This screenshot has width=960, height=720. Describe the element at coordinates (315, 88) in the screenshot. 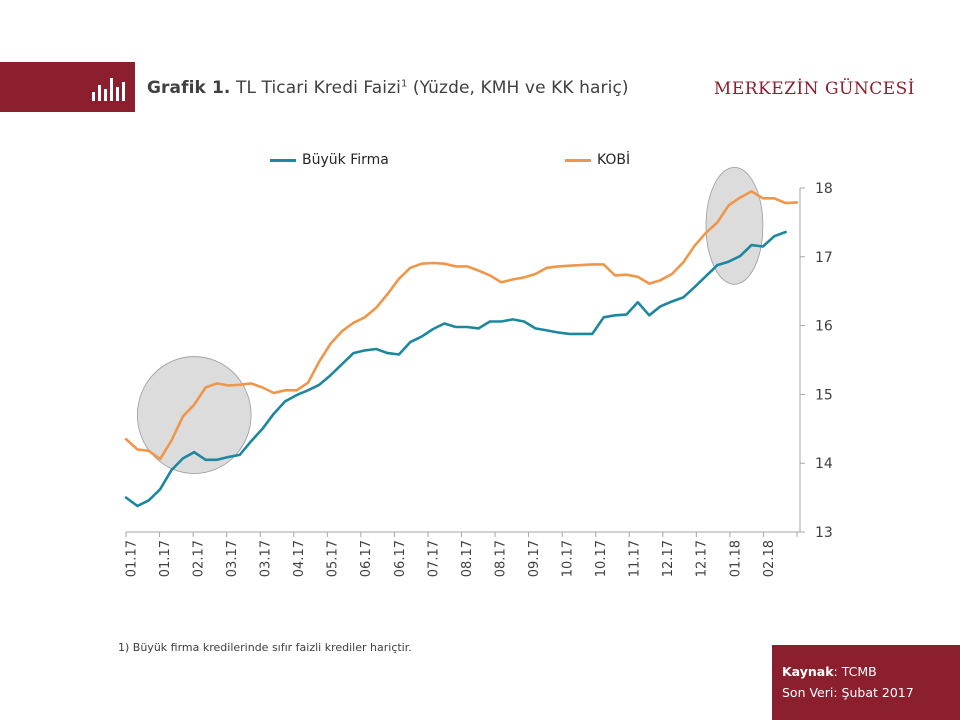

I see `chart-title-main: TL Ticari Kredi Faizi` at that location.